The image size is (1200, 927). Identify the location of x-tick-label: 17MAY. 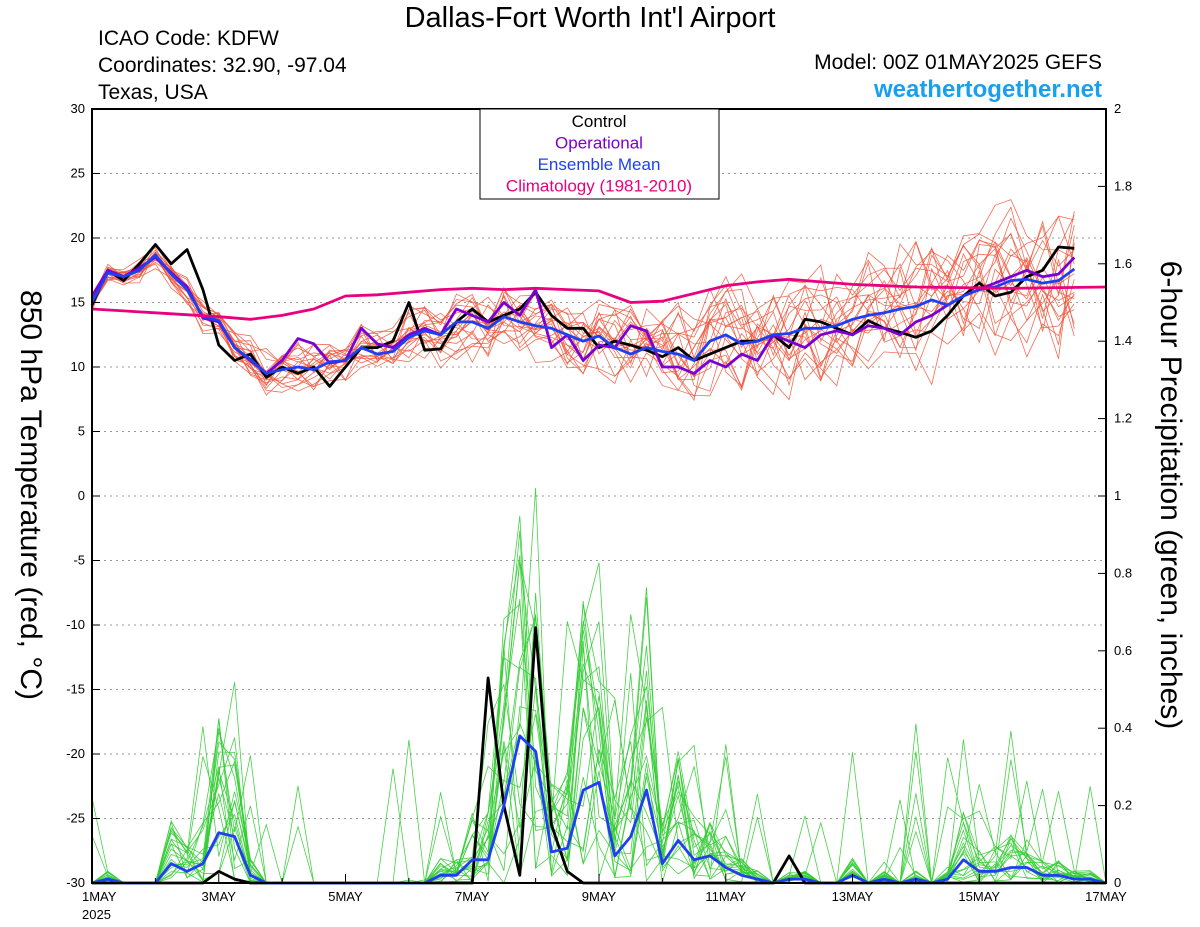
(1106, 896).